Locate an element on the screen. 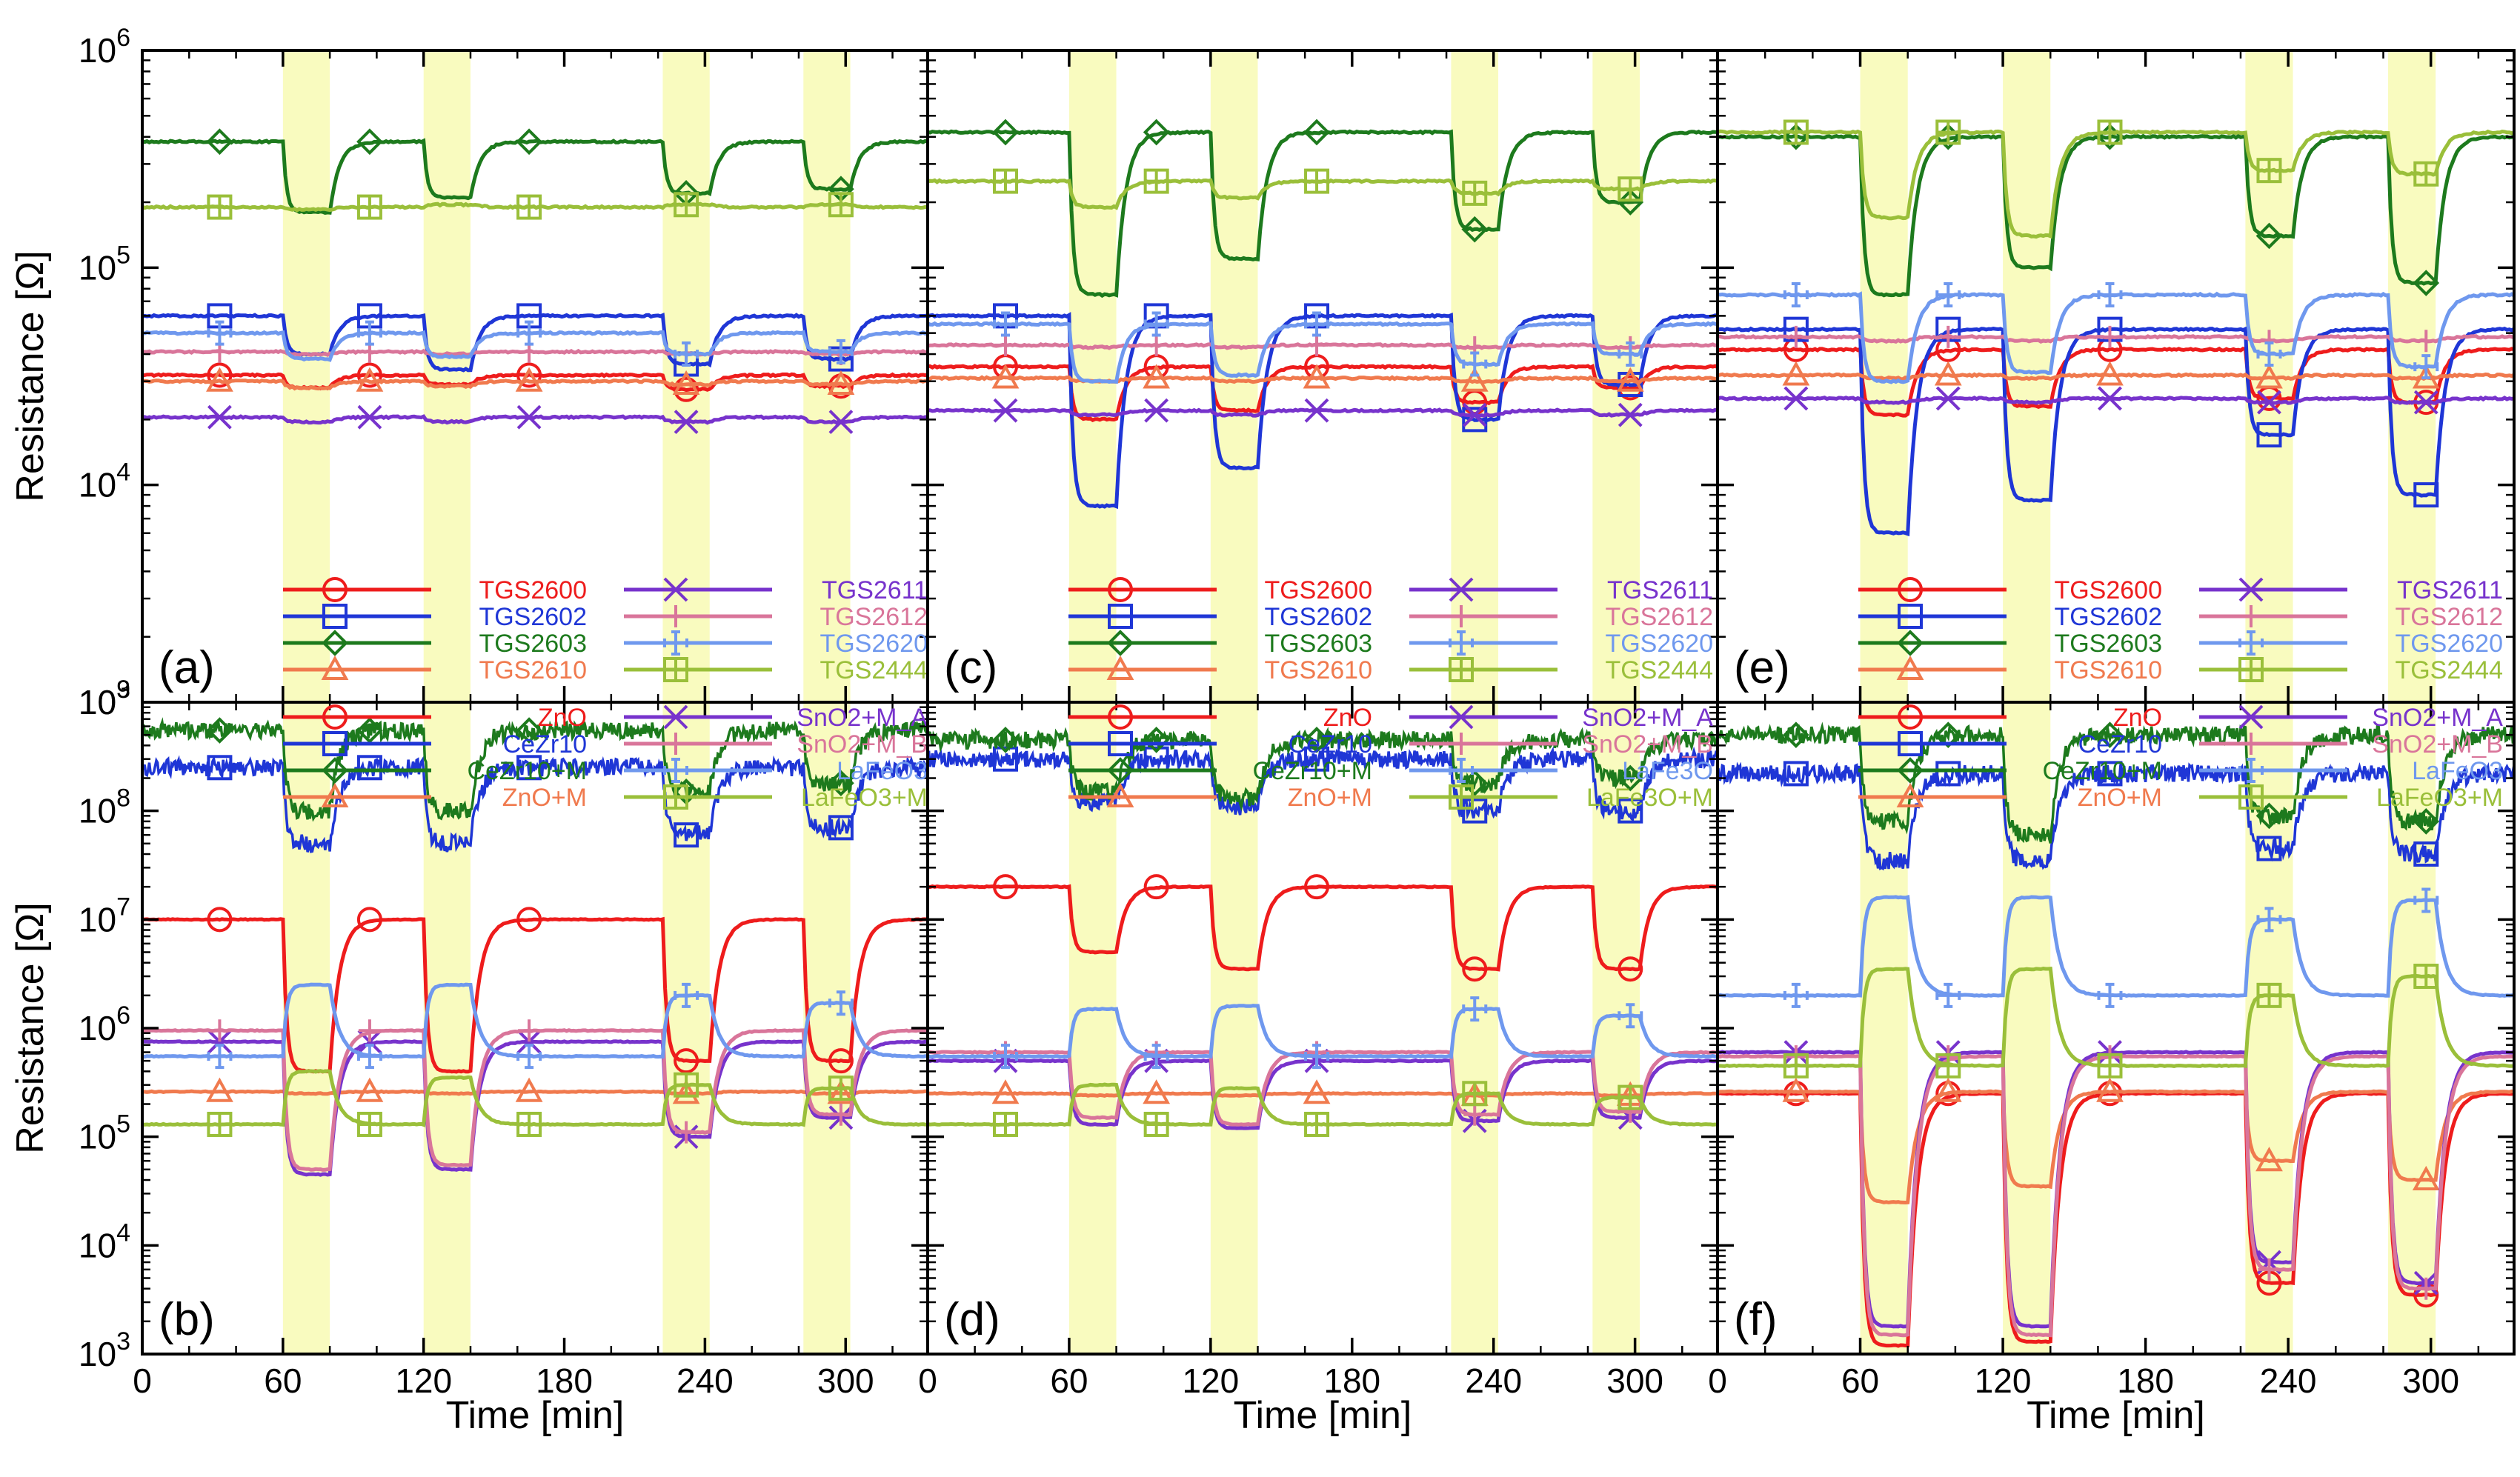 The height and width of the screenshot is (1477, 2520). panel-a-y-tick-exp-4: 4 is located at coordinates (123, 473).